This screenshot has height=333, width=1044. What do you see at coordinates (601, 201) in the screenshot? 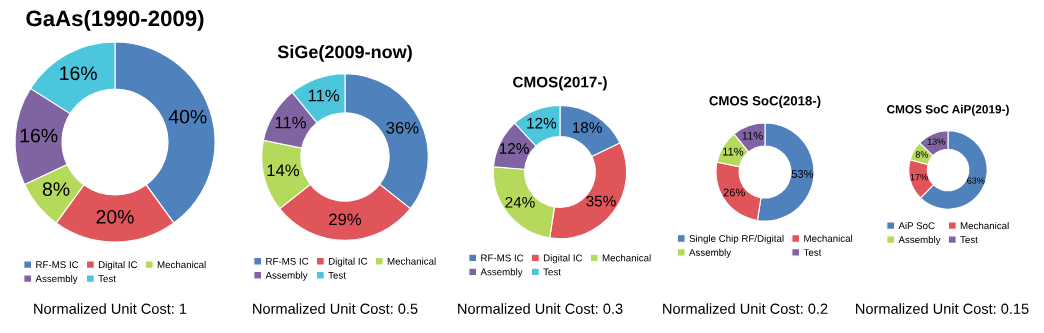
I see `data-label: 35%` at bounding box center [601, 201].